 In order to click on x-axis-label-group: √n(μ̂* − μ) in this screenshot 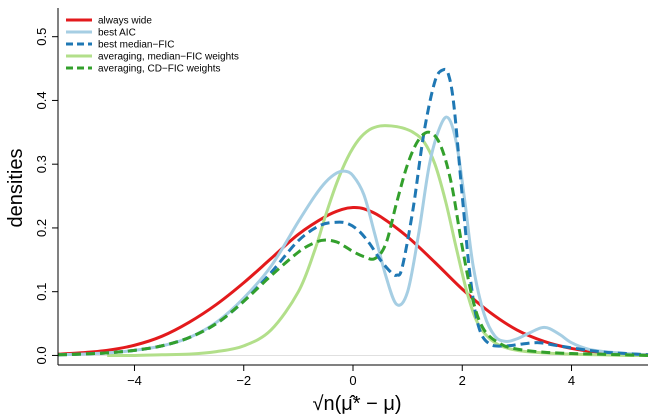, I will do `click(356, 404)`.